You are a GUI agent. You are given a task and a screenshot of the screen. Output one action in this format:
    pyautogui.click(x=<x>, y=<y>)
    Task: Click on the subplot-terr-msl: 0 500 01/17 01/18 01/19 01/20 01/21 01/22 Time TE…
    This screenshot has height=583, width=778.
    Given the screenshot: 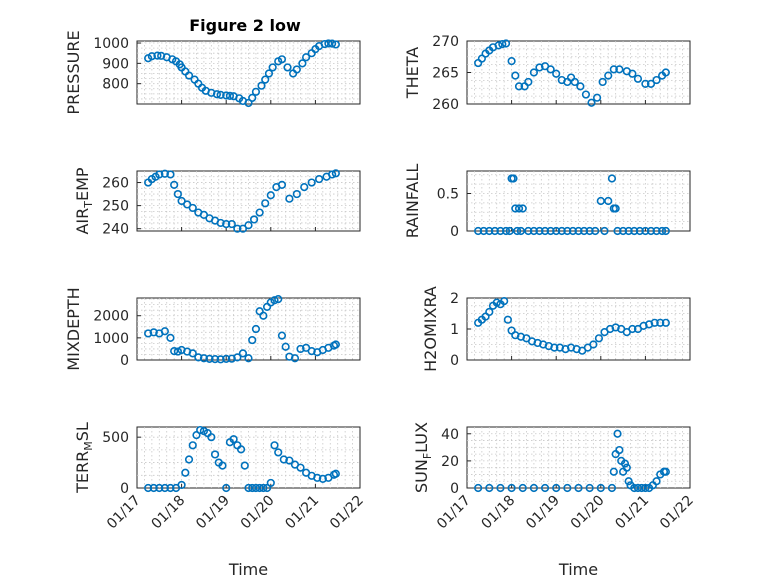 What is the action you would take?
    pyautogui.click(x=220, y=500)
    